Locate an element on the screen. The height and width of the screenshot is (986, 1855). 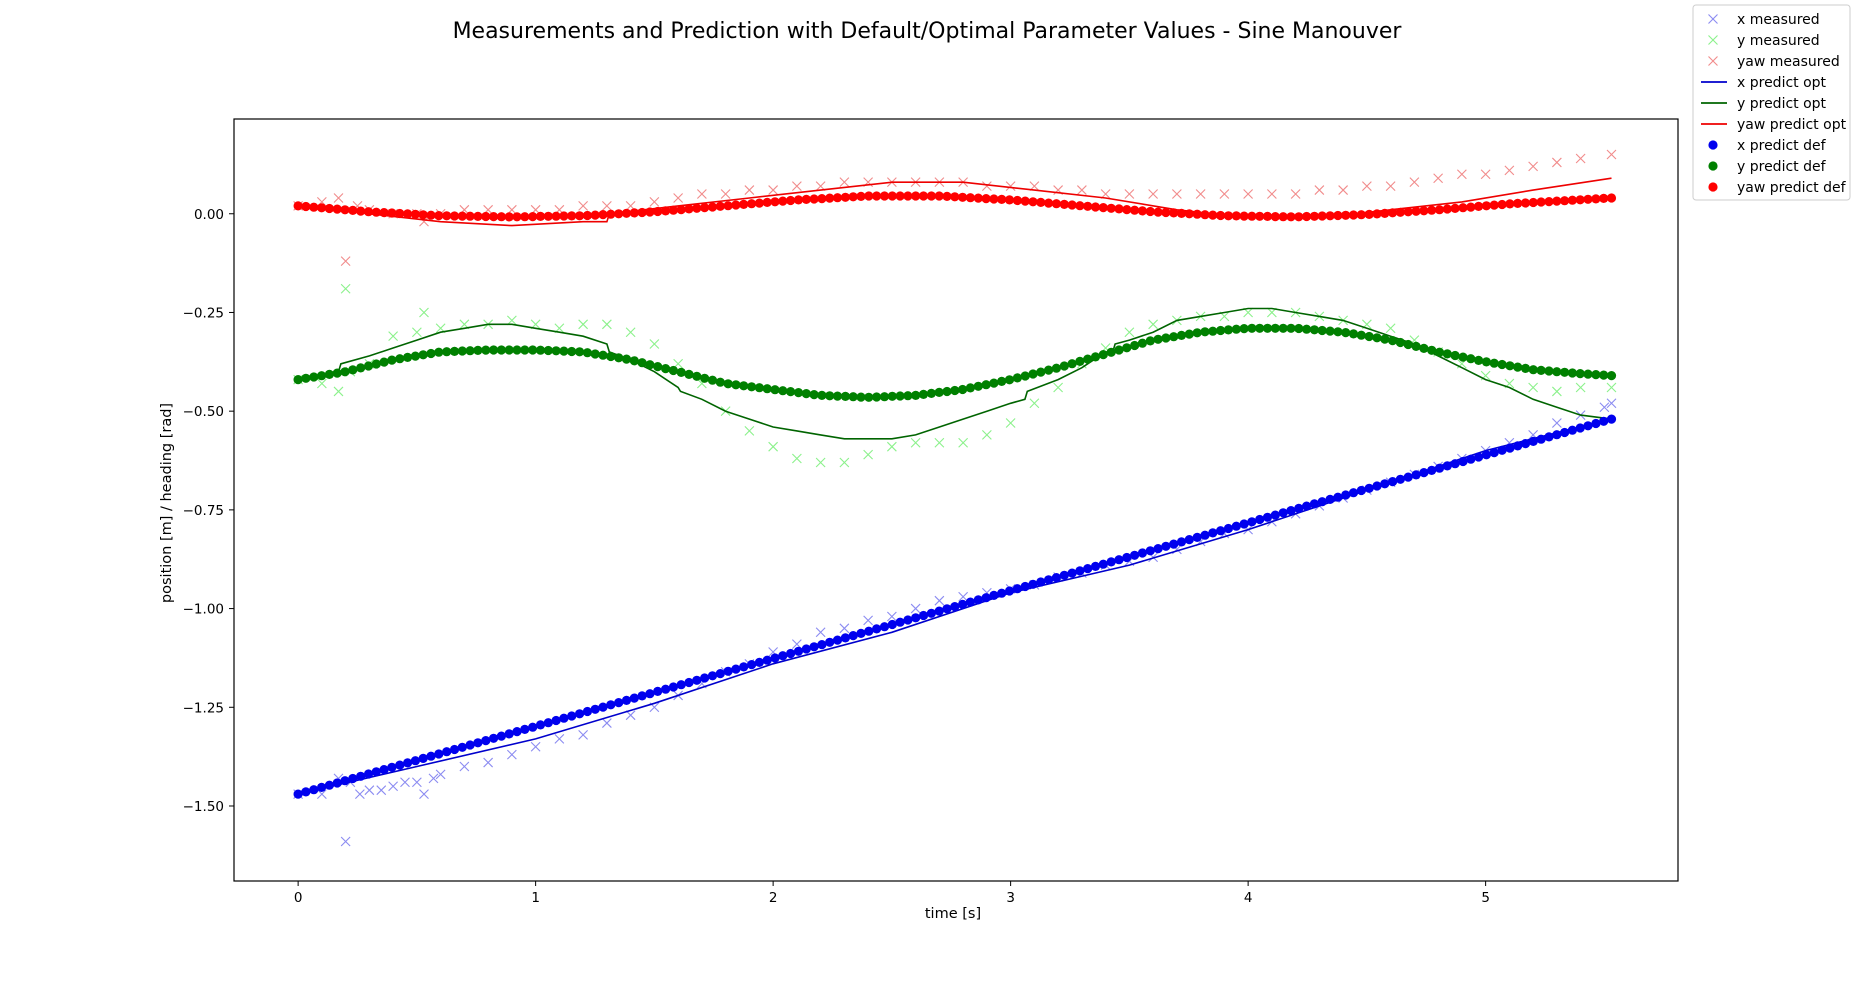
legend-label: yaw predict opt is located at coordinates (1792, 125).